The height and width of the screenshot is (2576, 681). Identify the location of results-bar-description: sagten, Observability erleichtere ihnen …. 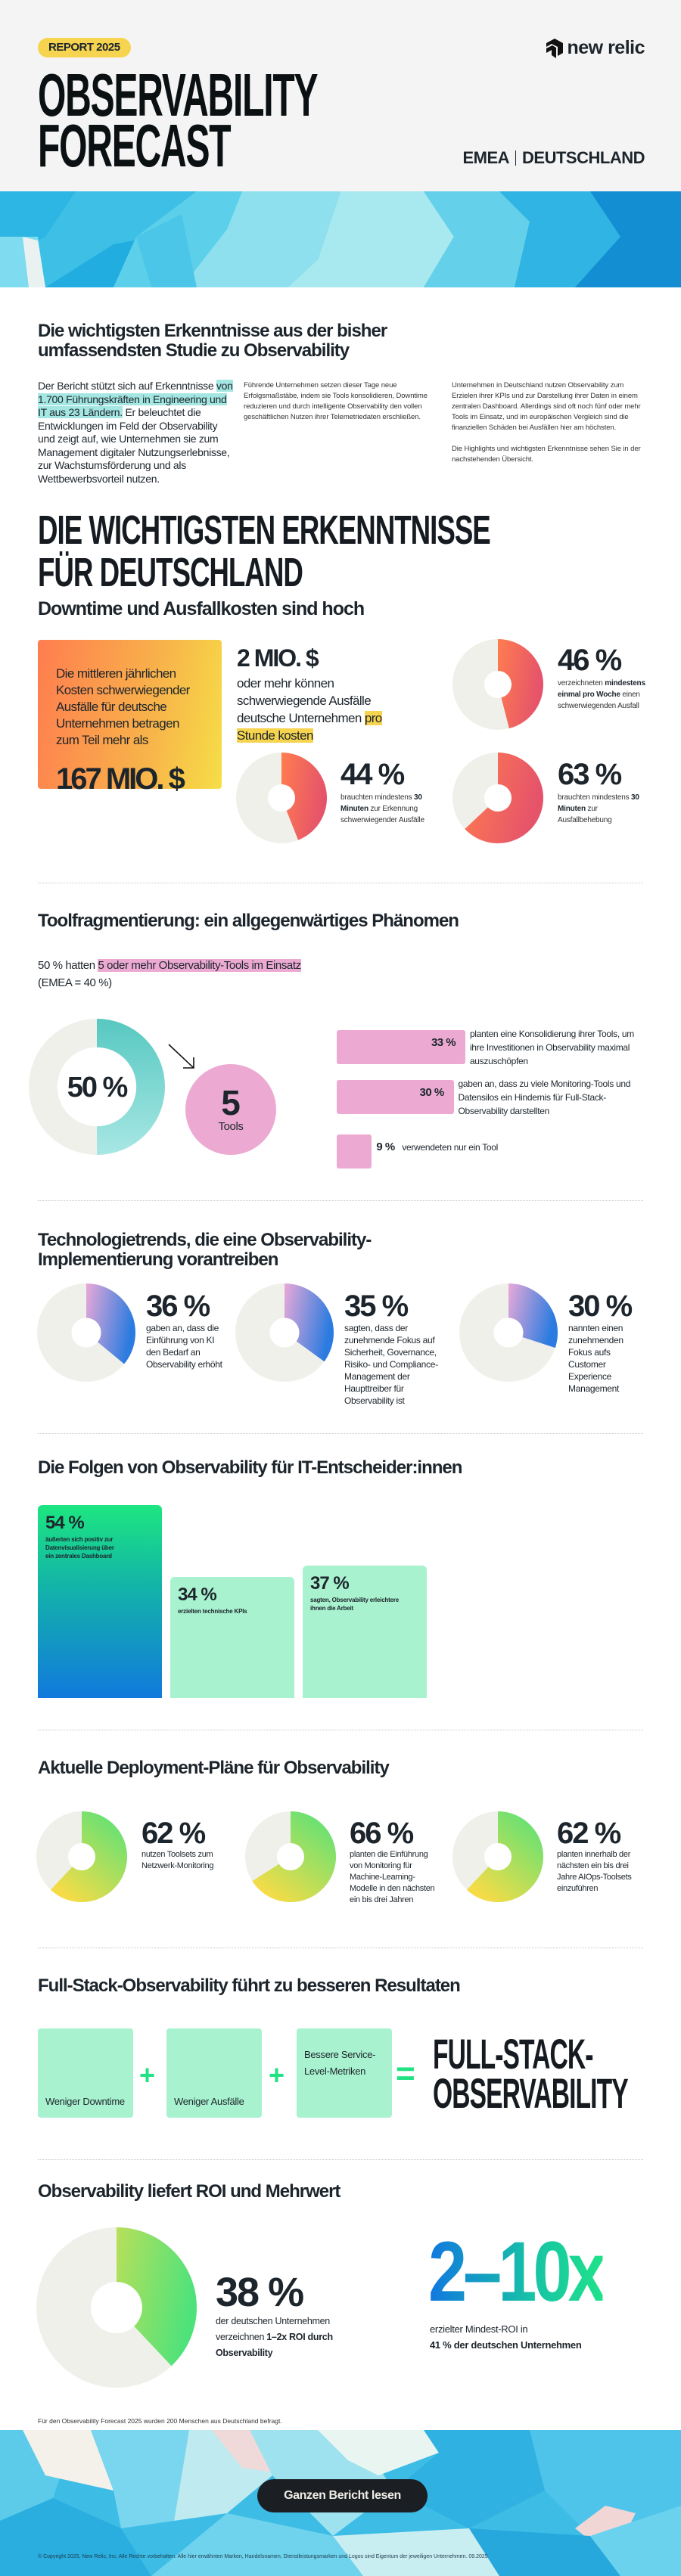
(355, 1604).